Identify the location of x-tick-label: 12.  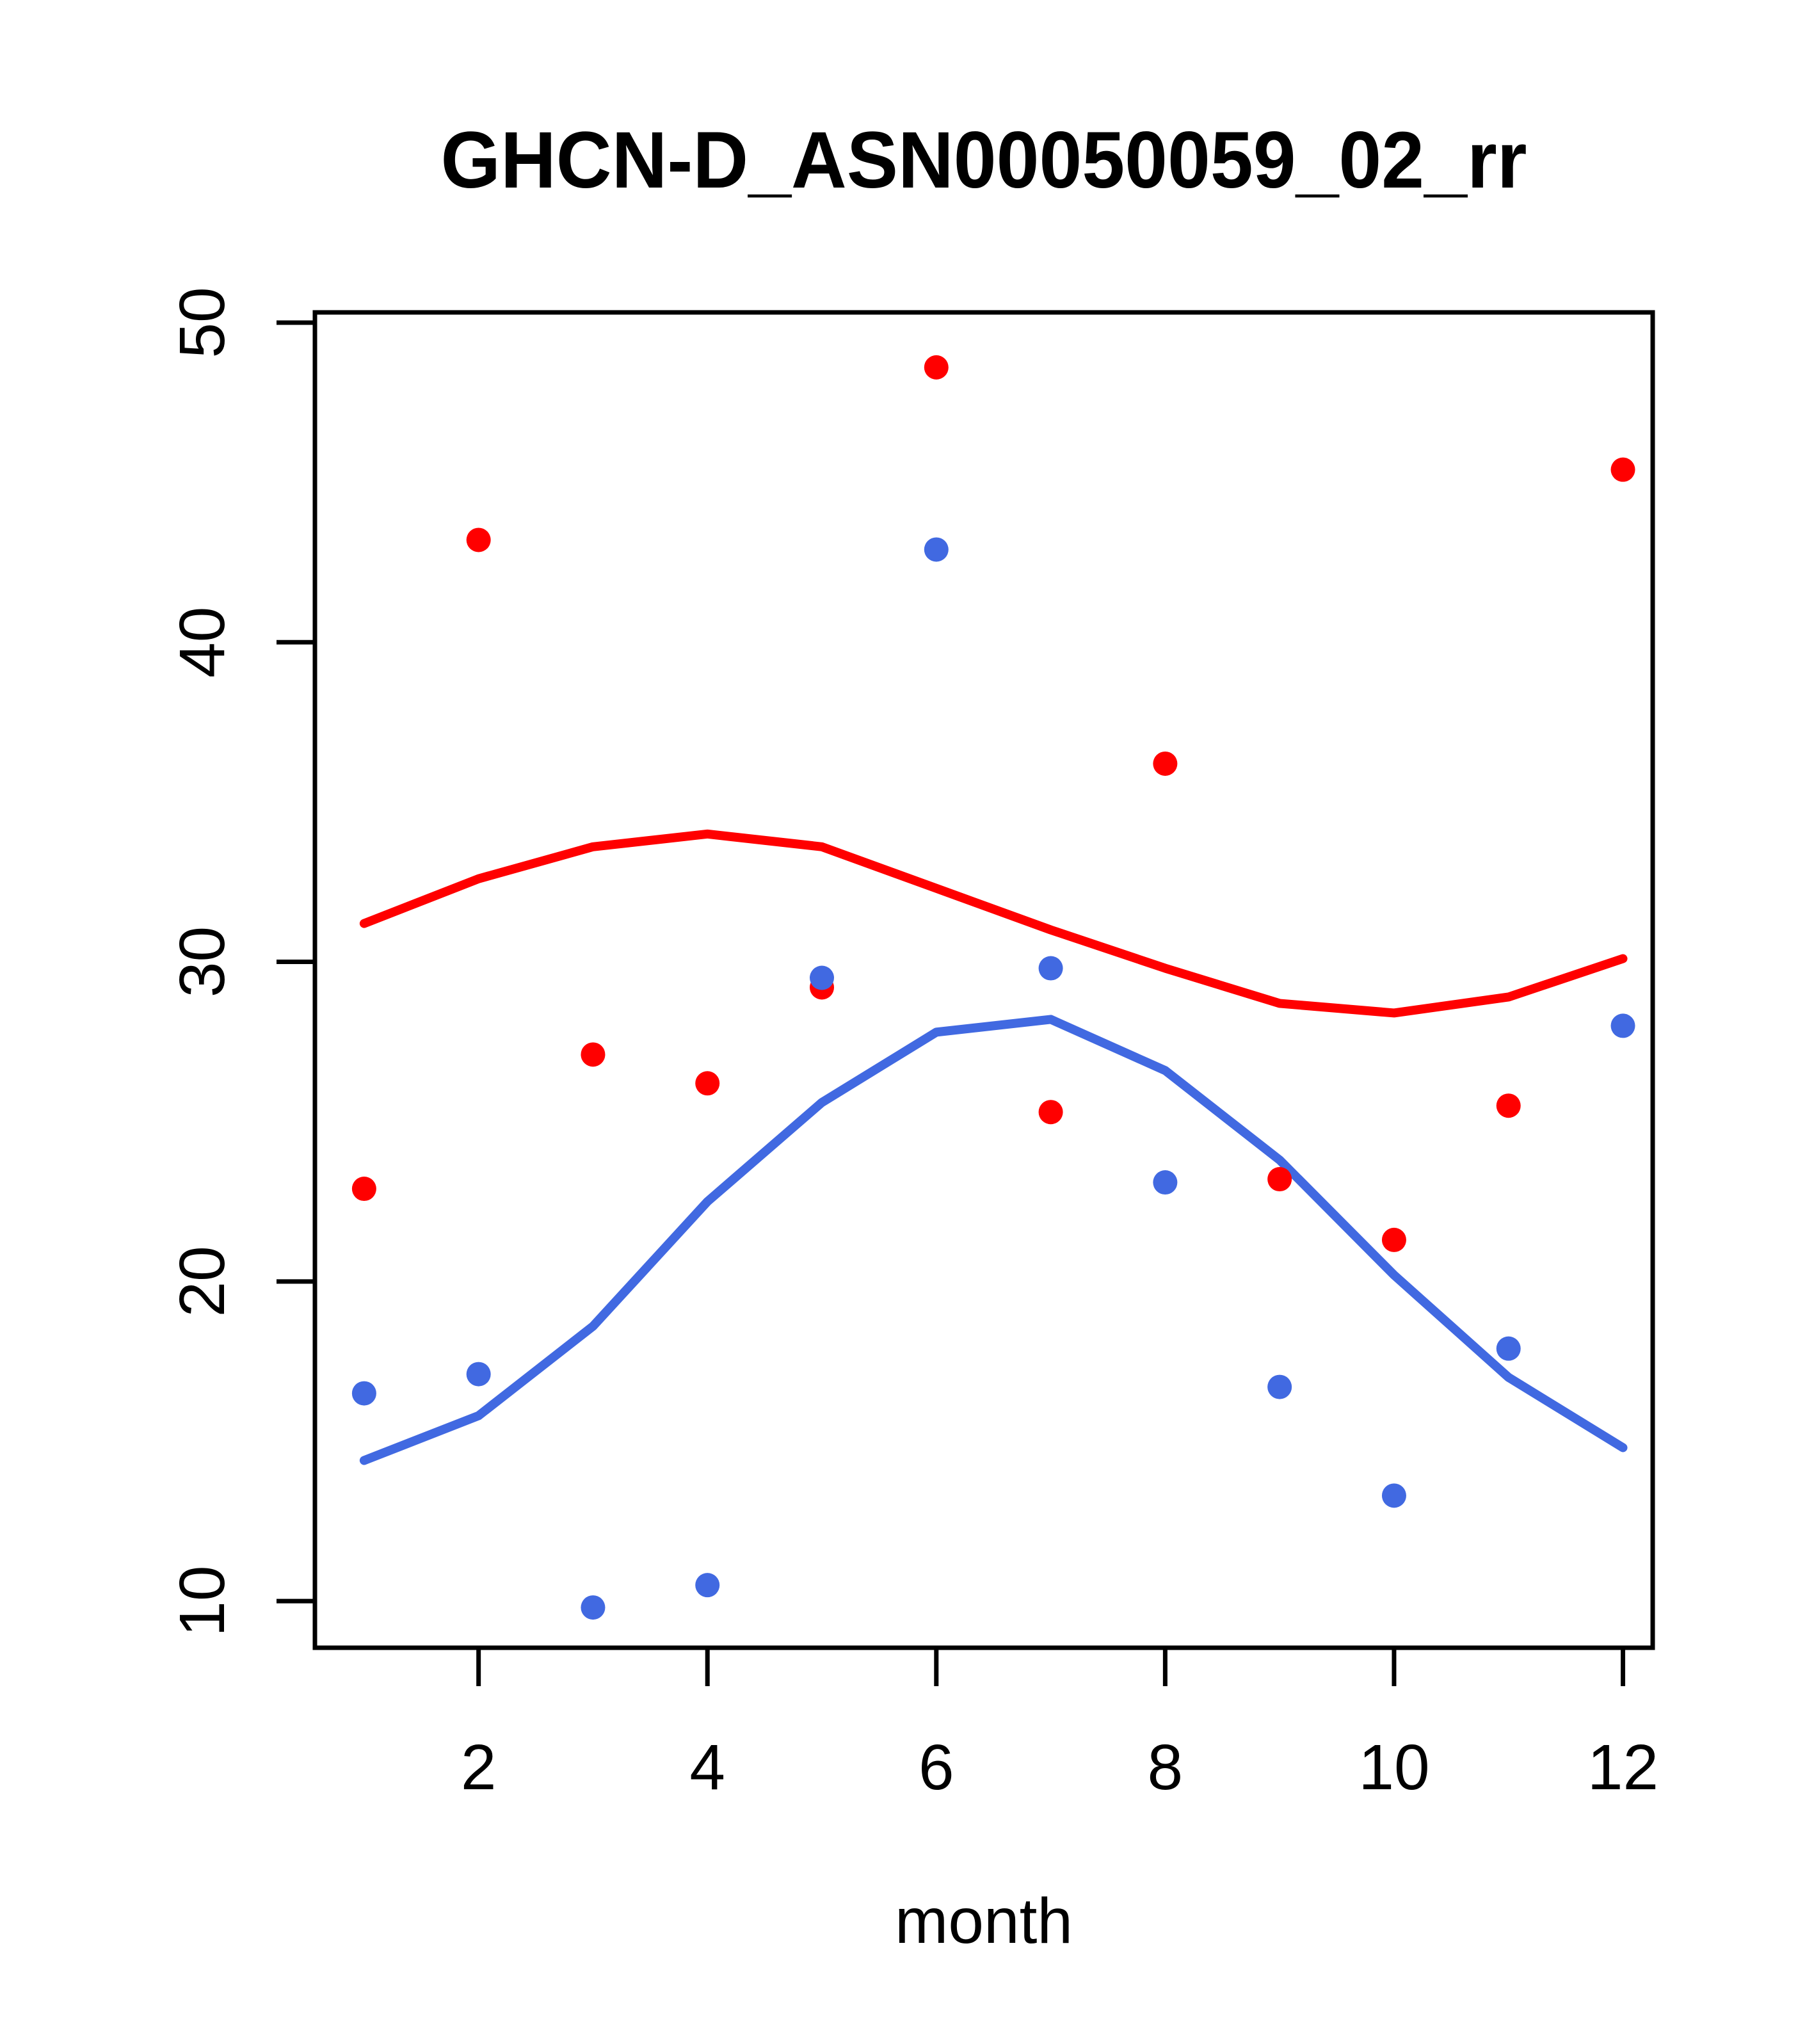
(1622, 1767).